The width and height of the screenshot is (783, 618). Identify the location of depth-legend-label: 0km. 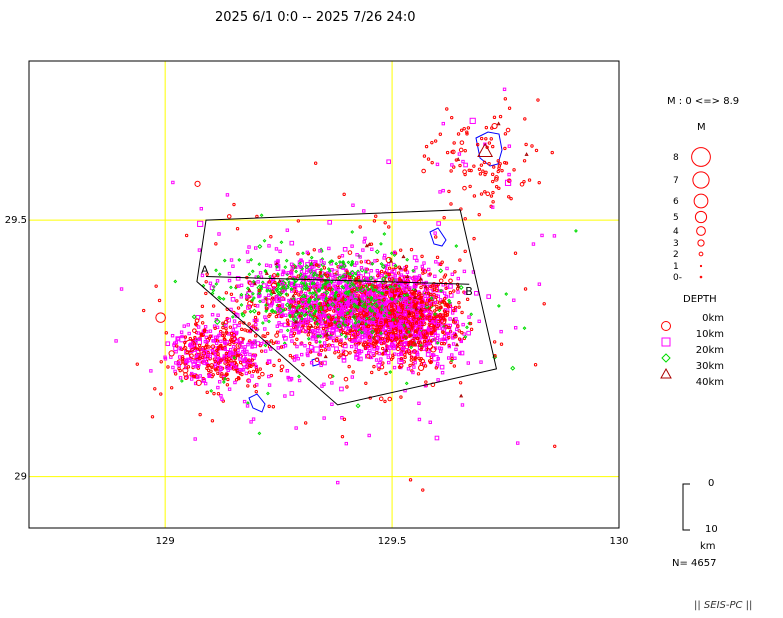
(713, 318).